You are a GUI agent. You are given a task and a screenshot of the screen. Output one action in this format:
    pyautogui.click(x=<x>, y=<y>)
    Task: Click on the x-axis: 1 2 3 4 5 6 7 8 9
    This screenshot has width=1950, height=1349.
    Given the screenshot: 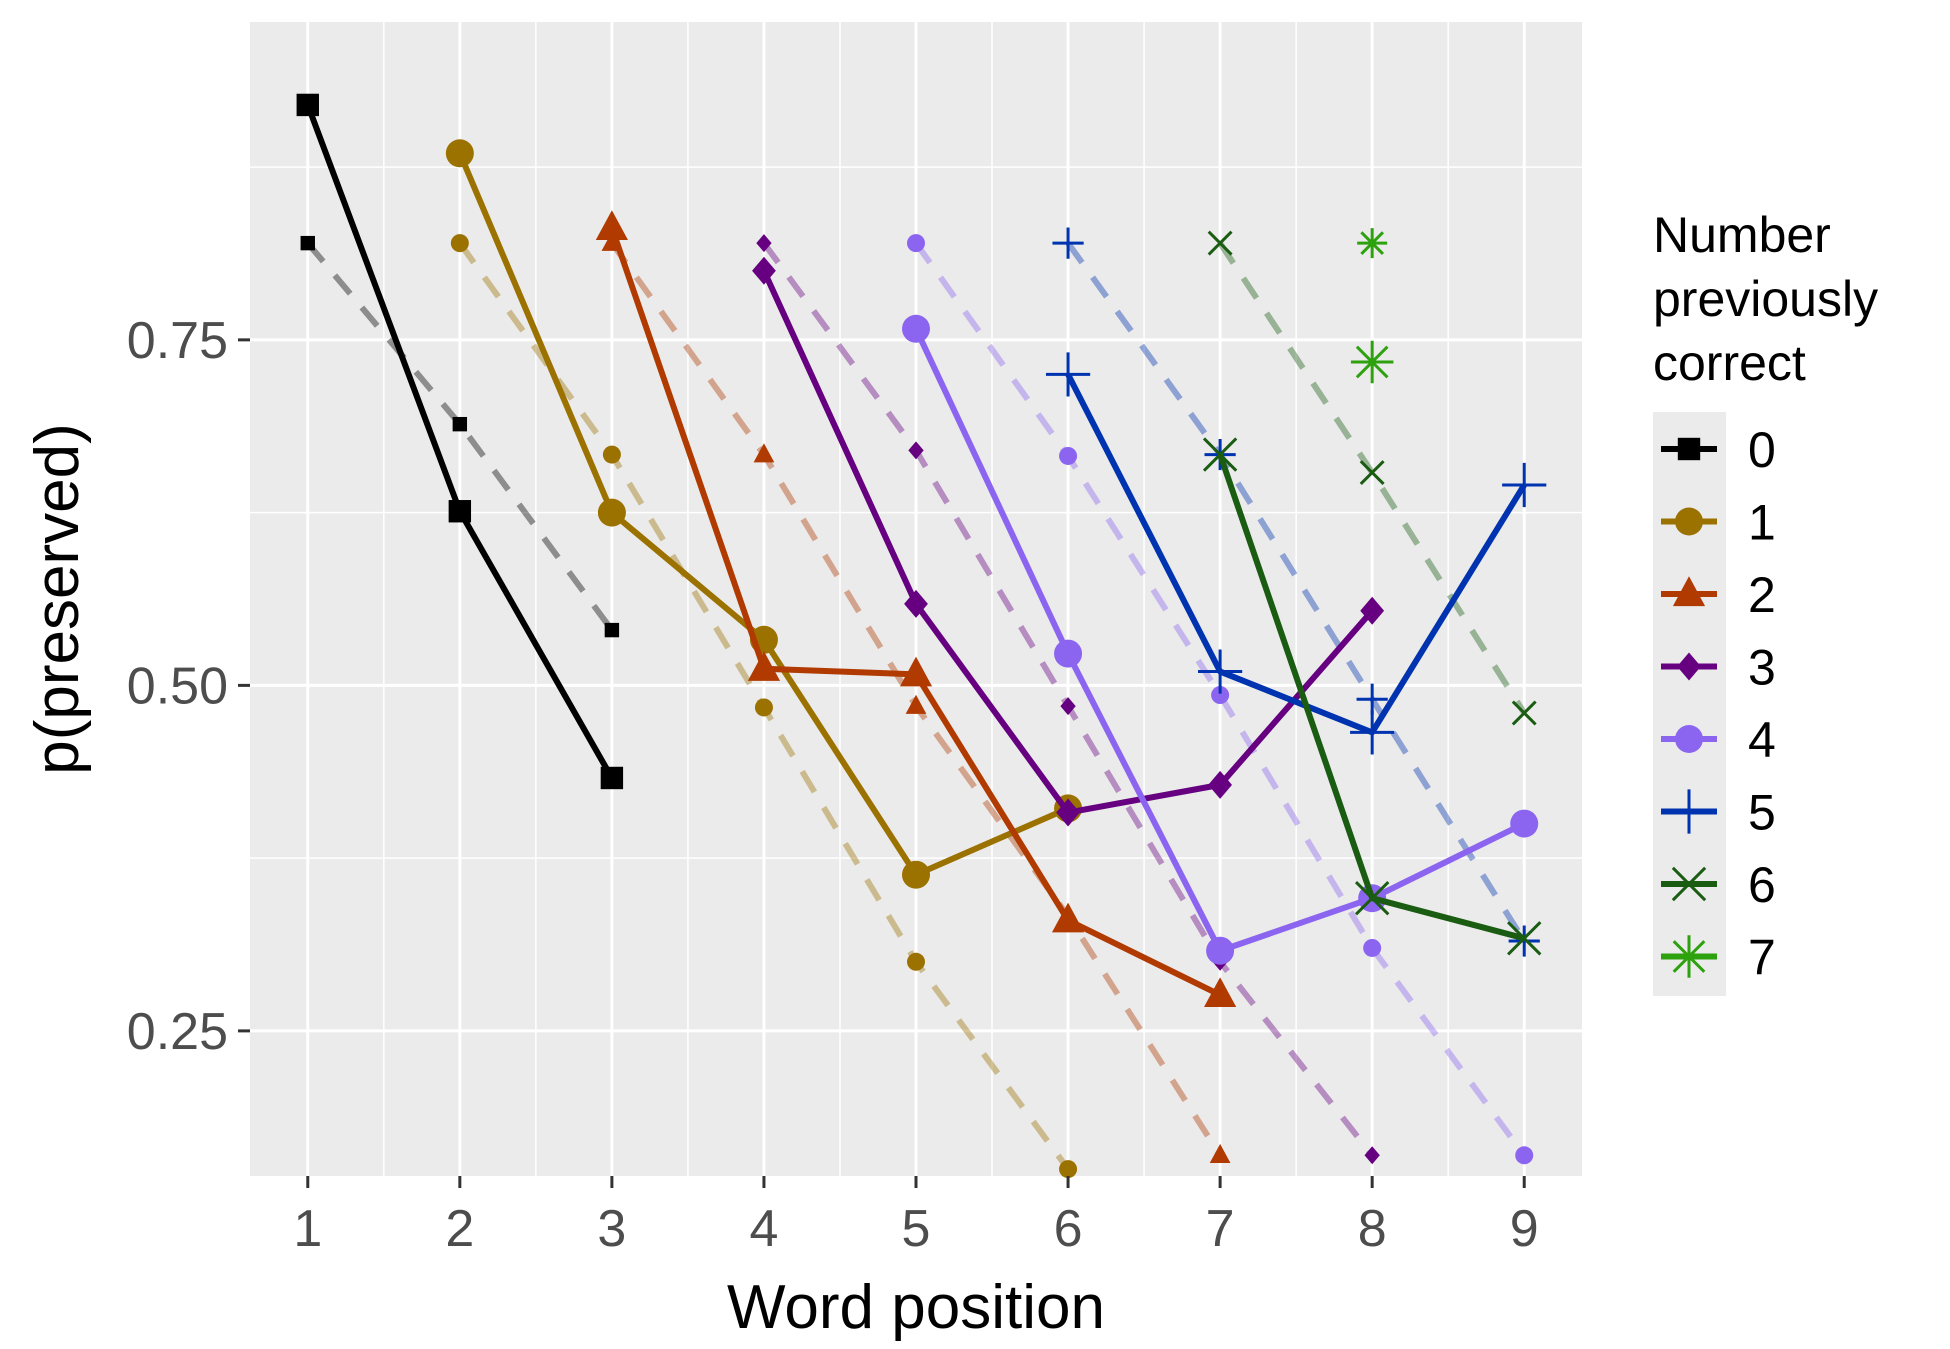 What is the action you would take?
    pyautogui.click(x=916, y=1217)
    